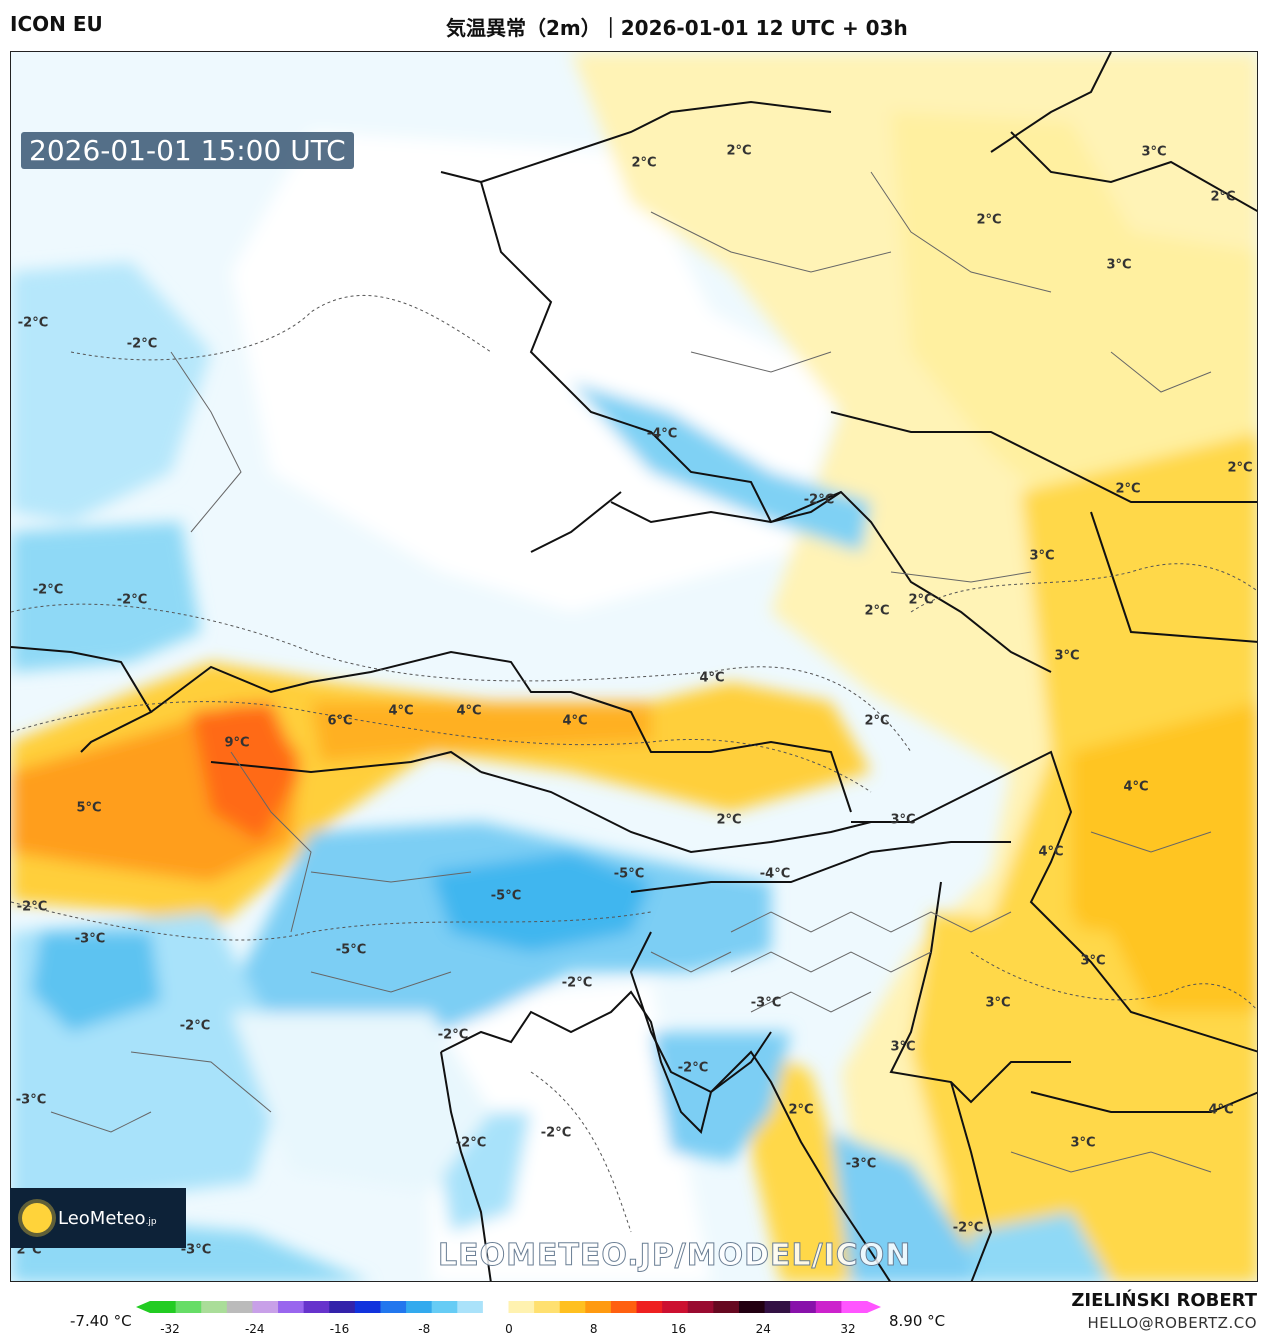 This screenshot has height=1338, width=1267. Describe the element at coordinates (339, 1329) in the screenshot. I see `colorbar-tick-label: -16` at that location.